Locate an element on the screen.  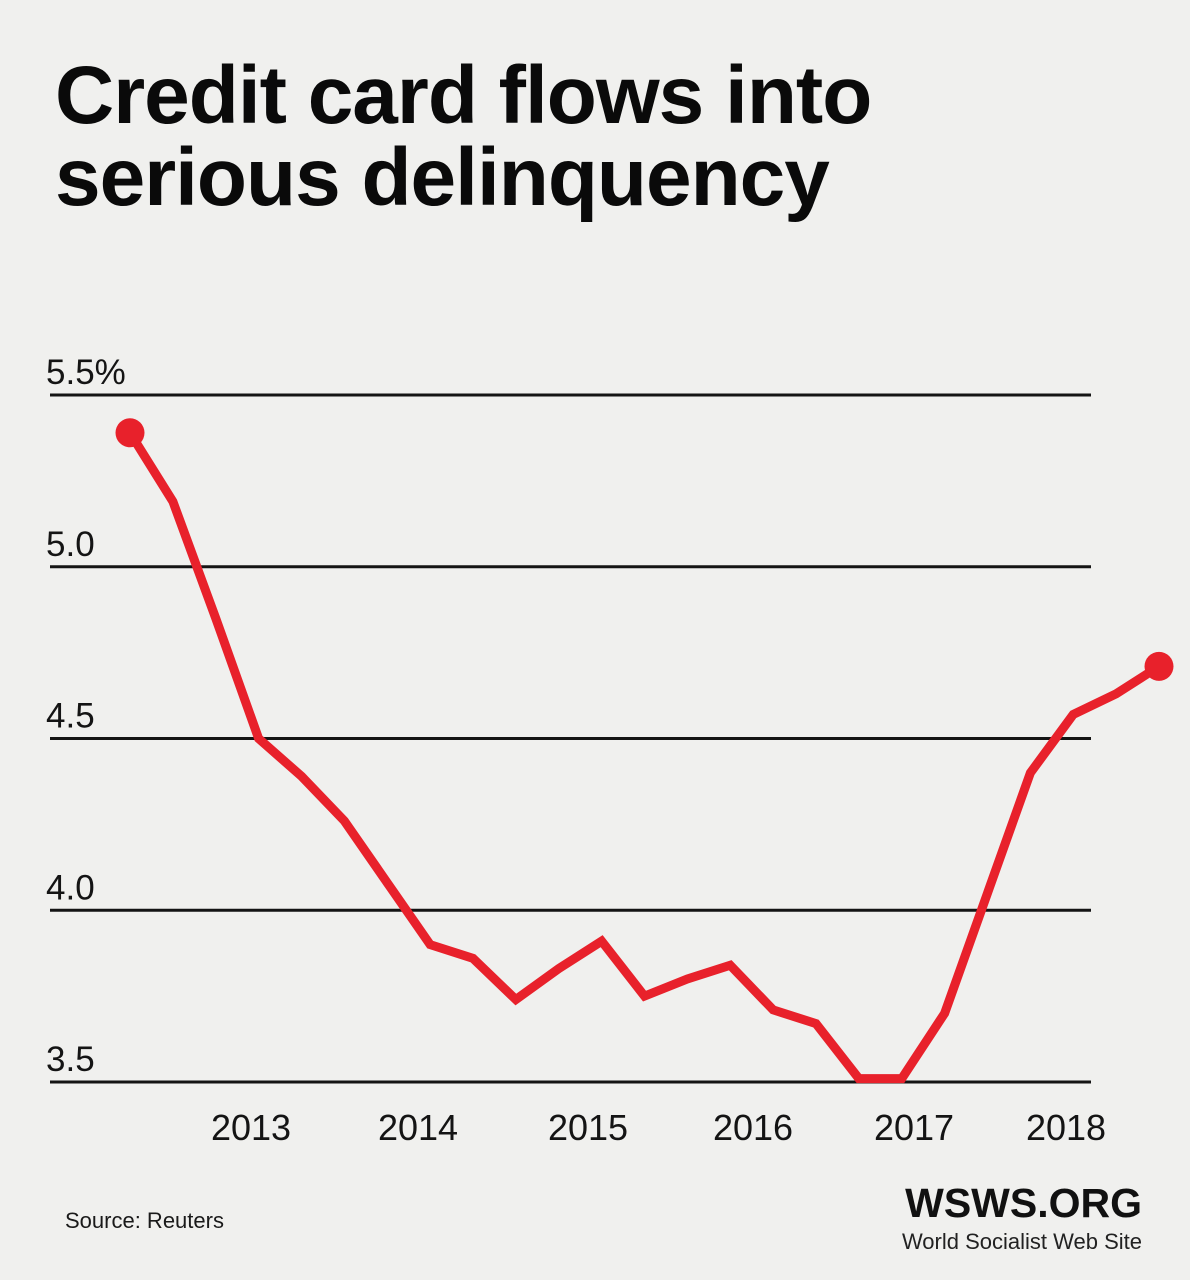
wsws-logo-sub: World Socialist Web Site is located at coordinates (1021, 1241).